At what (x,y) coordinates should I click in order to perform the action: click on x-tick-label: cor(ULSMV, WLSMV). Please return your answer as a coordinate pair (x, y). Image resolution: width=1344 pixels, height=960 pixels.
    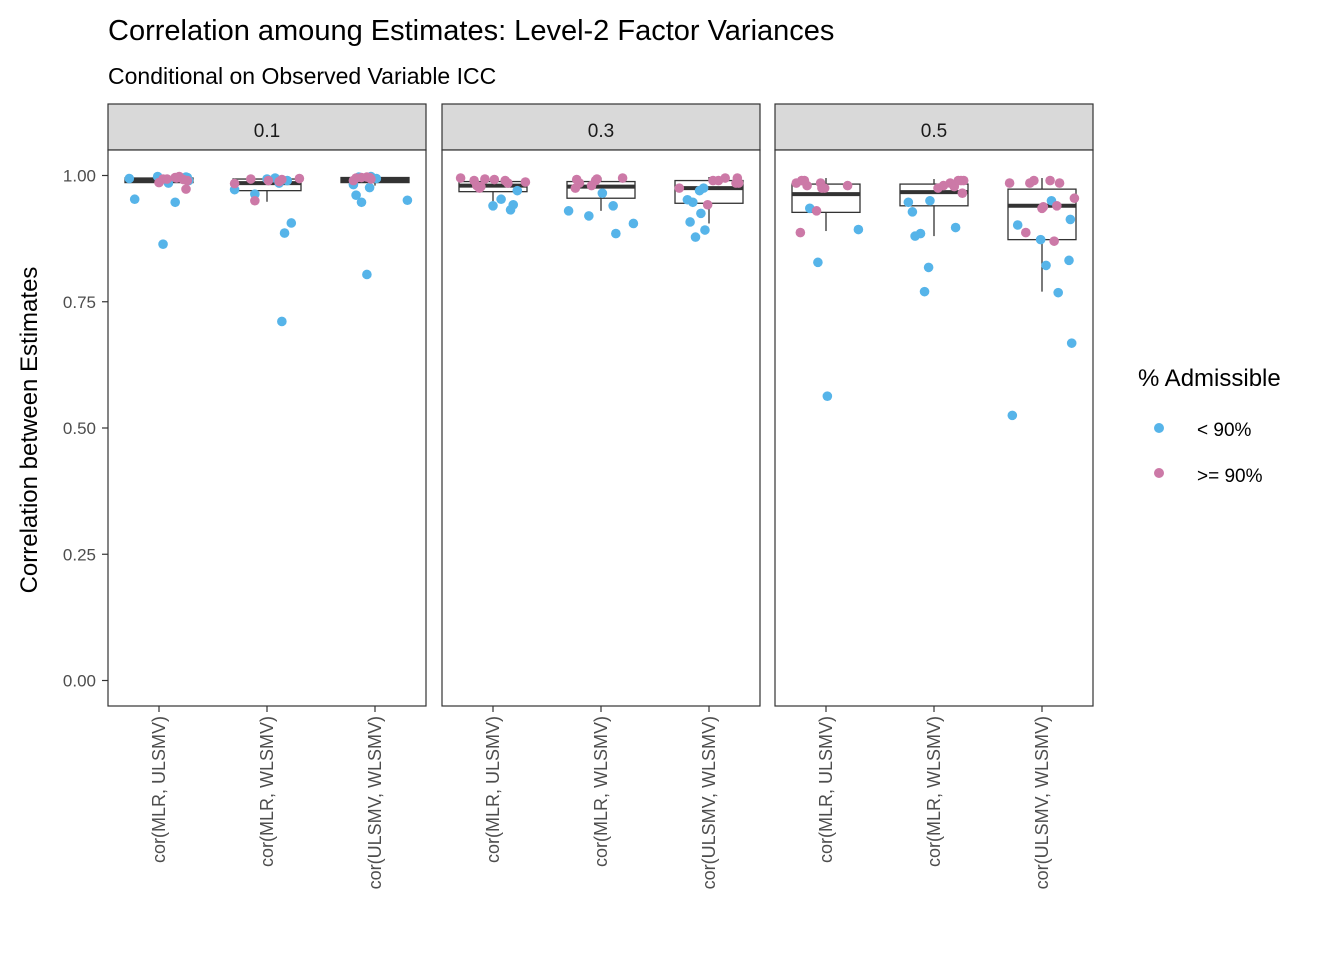
    Looking at the image, I should click on (375, 802).